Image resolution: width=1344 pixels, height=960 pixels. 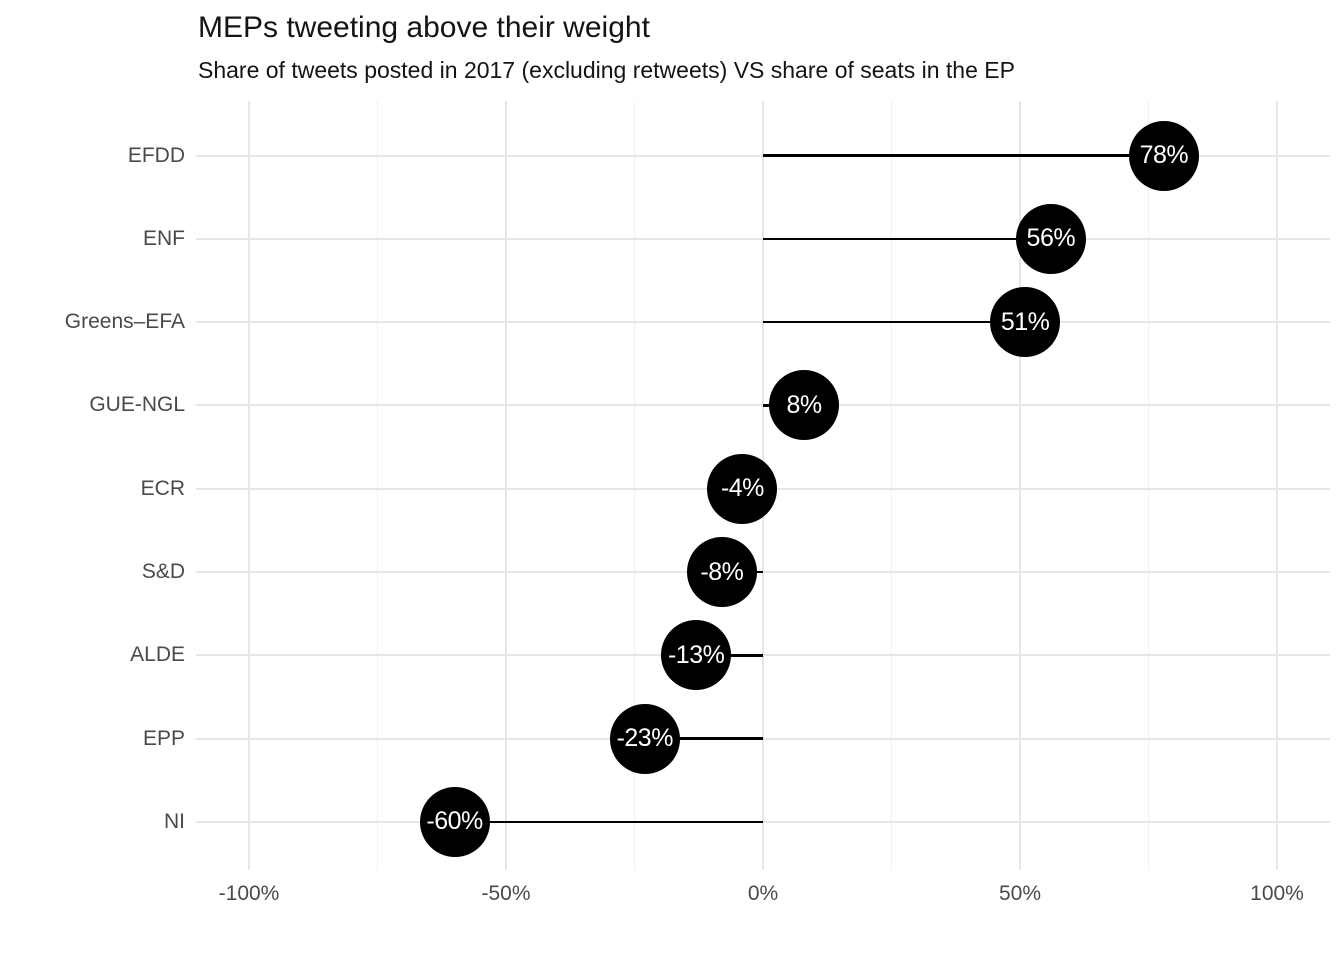 I want to click on x-axis-label: 100%, so click(x=1277, y=893).